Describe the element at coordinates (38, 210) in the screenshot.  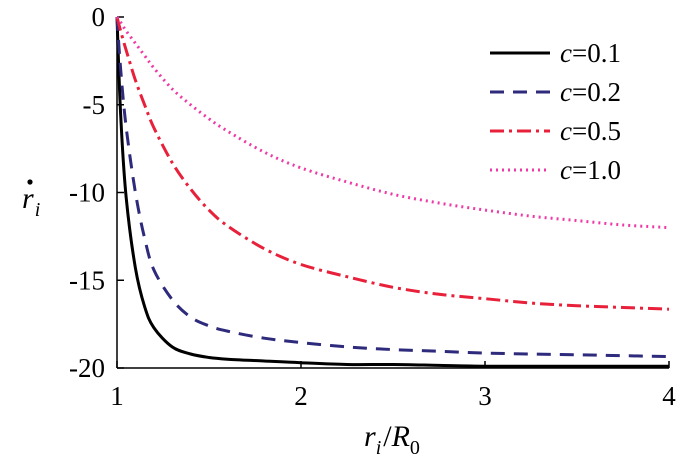
I see `y-axis-title-sub: i` at that location.